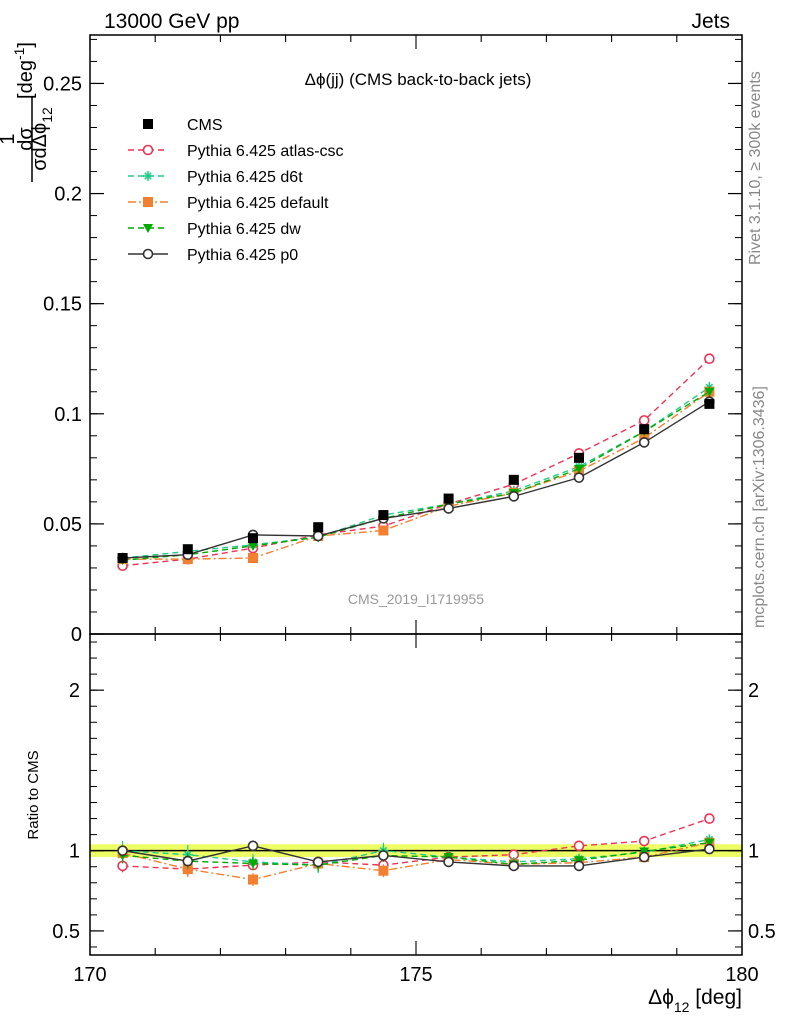 Image resolution: width=786 pixels, height=1024 pixels. What do you see at coordinates (47, 115) in the screenshot?
I see `ylabel-den-sub: 12` at bounding box center [47, 115].